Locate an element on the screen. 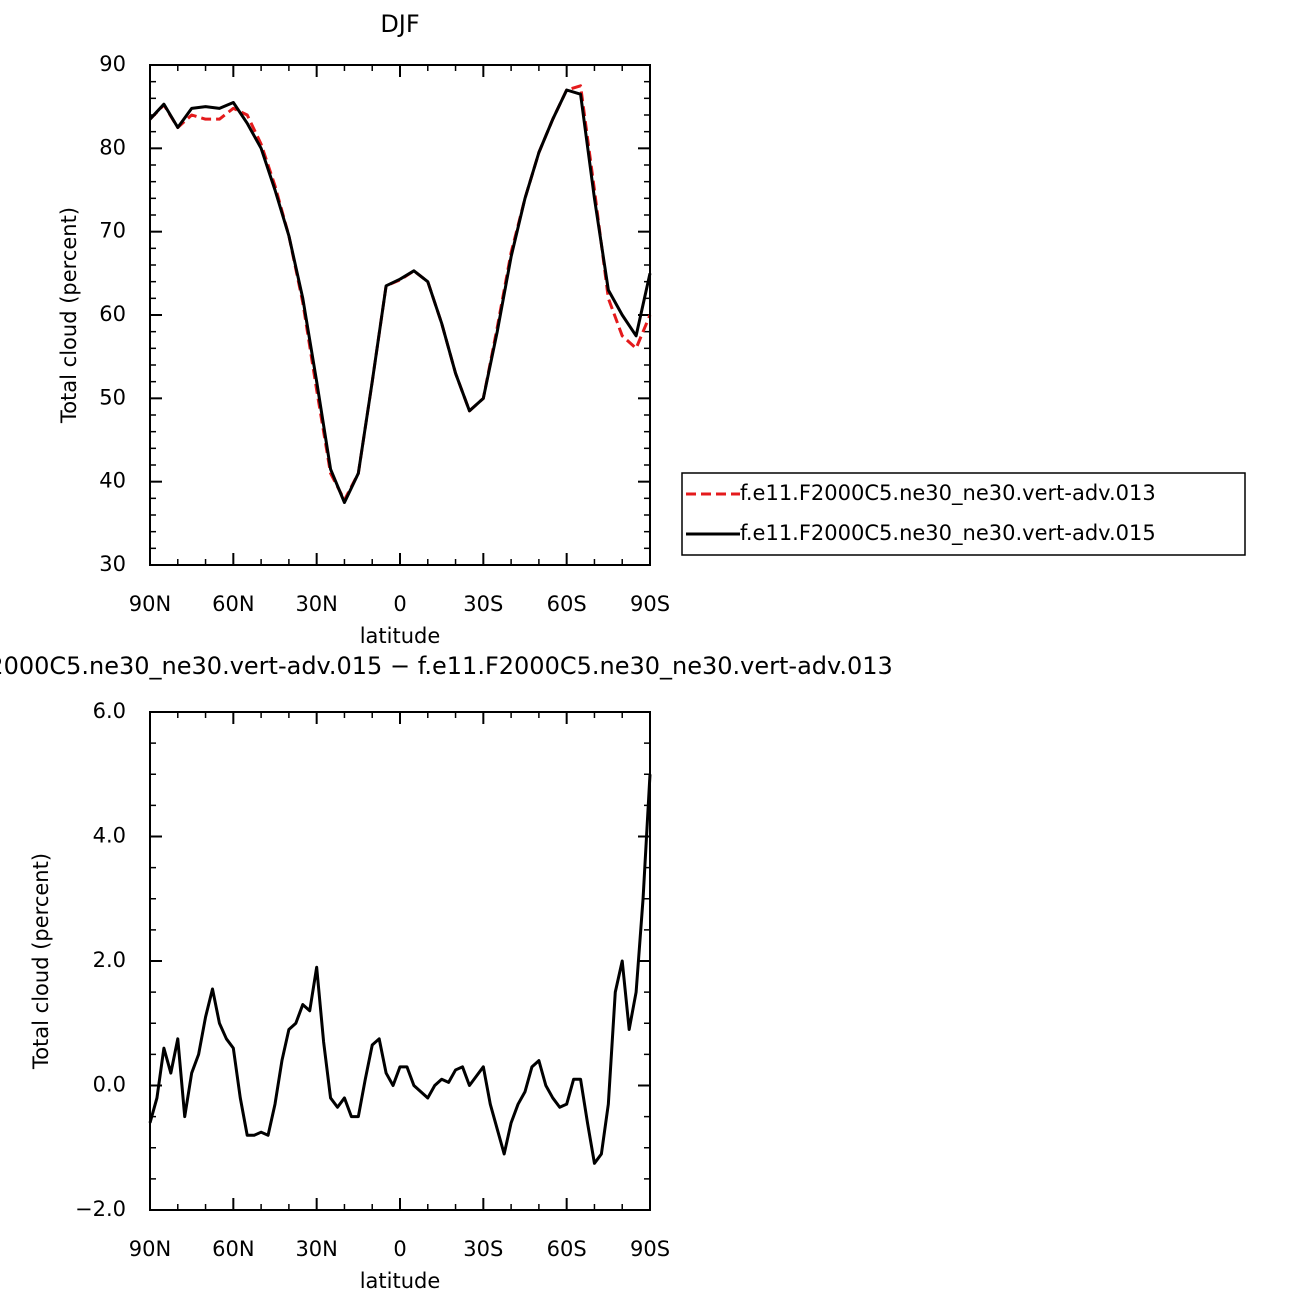 The height and width of the screenshot is (1303, 1302). y-tick-label: 6.0 is located at coordinates (109, 711).